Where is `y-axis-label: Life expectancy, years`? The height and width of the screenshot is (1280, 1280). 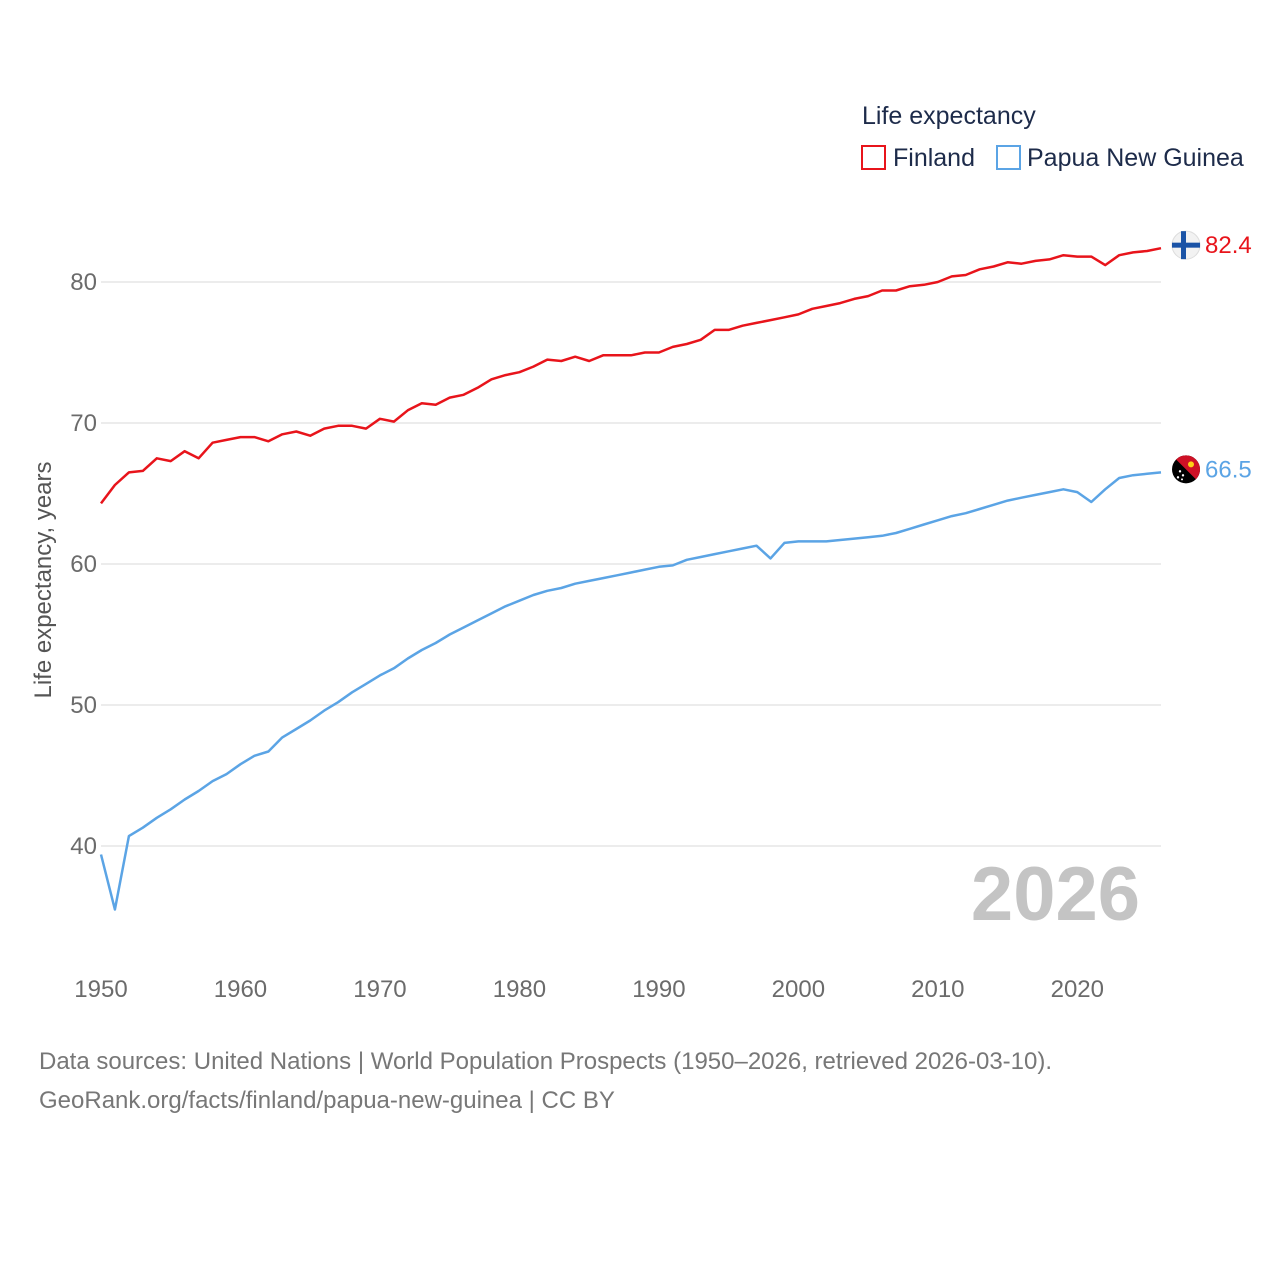
y-axis-label: Life expectancy, years is located at coordinates (43, 579).